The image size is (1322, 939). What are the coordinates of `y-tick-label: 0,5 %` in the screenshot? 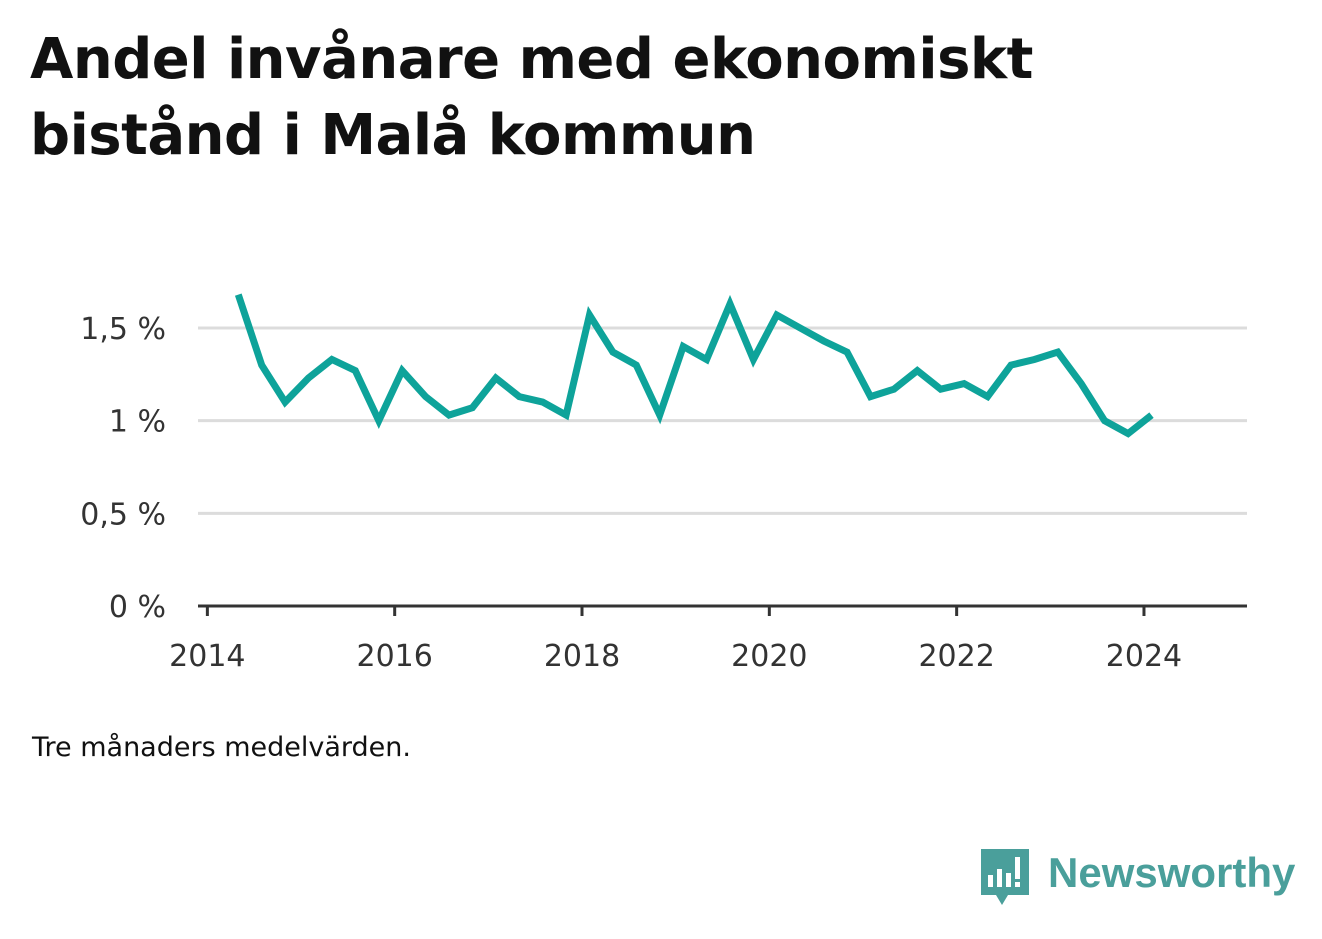 It's located at (123, 514).